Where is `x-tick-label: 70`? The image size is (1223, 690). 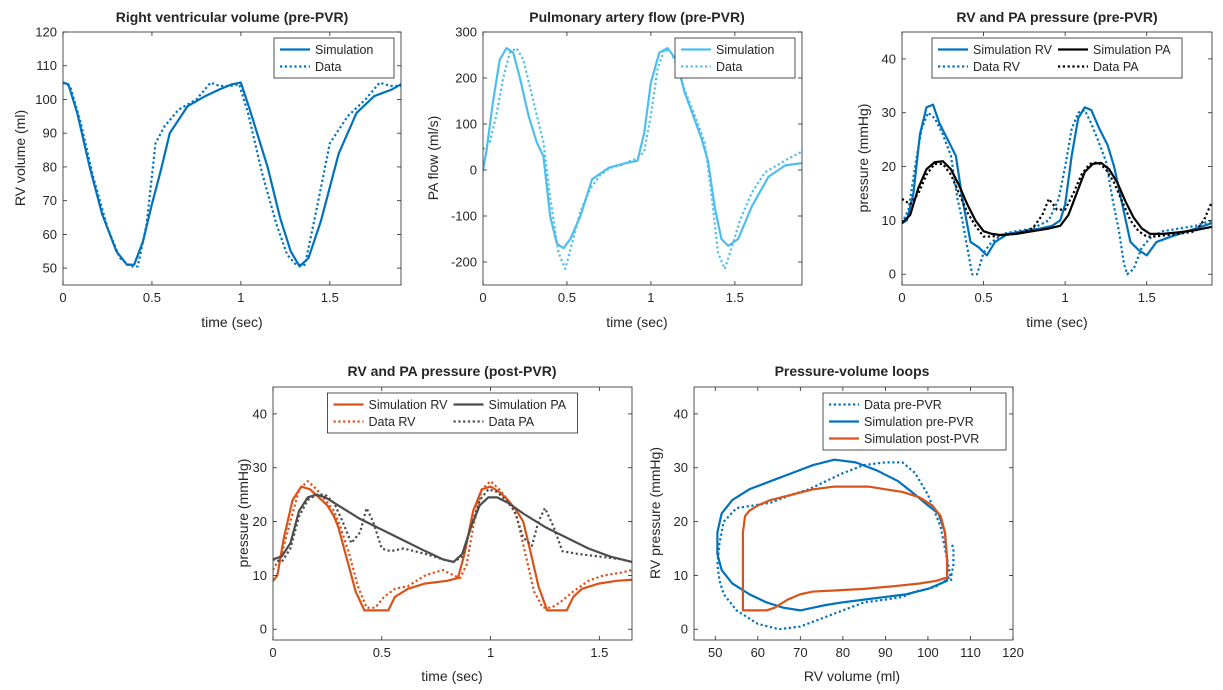 x-tick-label: 70 is located at coordinates (800, 652).